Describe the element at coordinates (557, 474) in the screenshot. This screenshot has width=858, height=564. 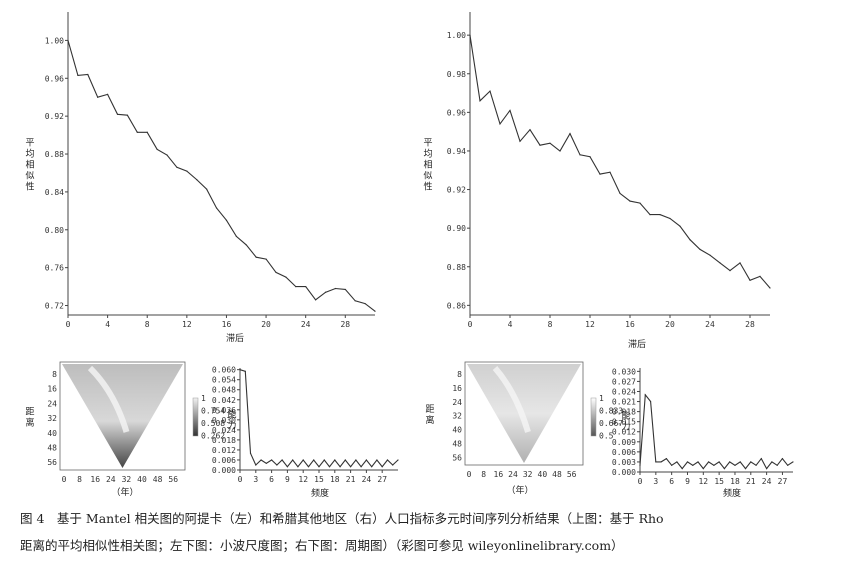
I see `x-tick-label-4: 48` at that location.